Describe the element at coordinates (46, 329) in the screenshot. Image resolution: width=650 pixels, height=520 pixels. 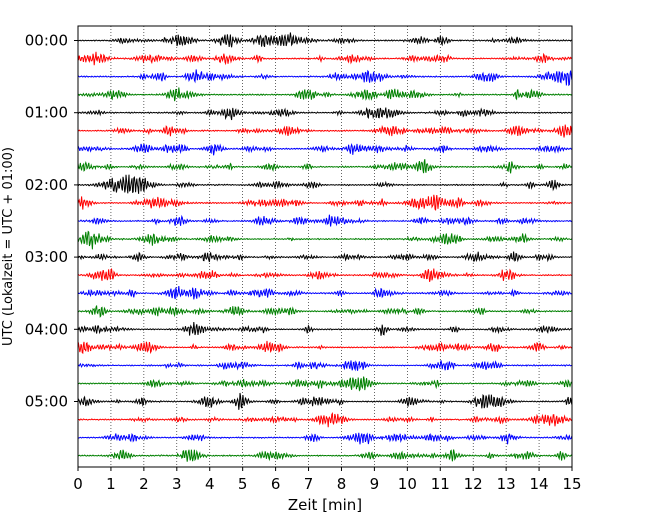
I see `y-tick-label: 04:00` at that location.